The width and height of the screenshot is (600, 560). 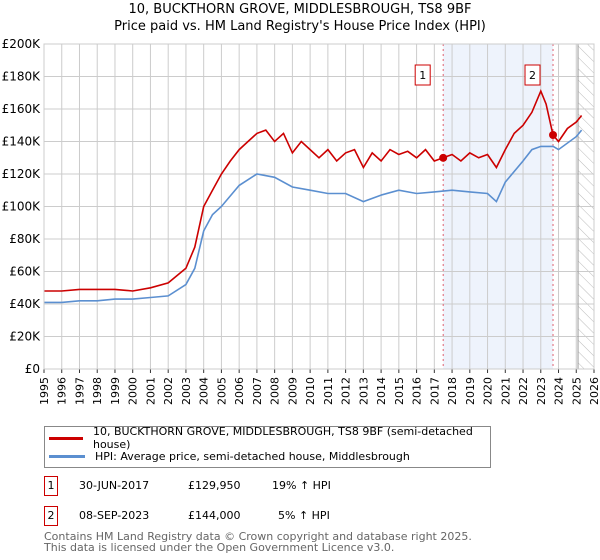 I want to click on x-tick-label: 2004, so click(x=204, y=391).